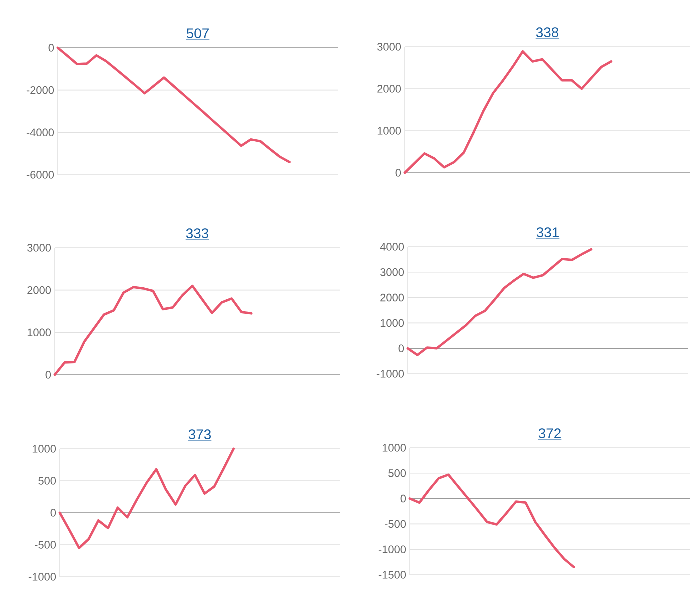  What do you see at coordinates (40, 132) in the screenshot?
I see `y-tick-label: -4000` at bounding box center [40, 132].